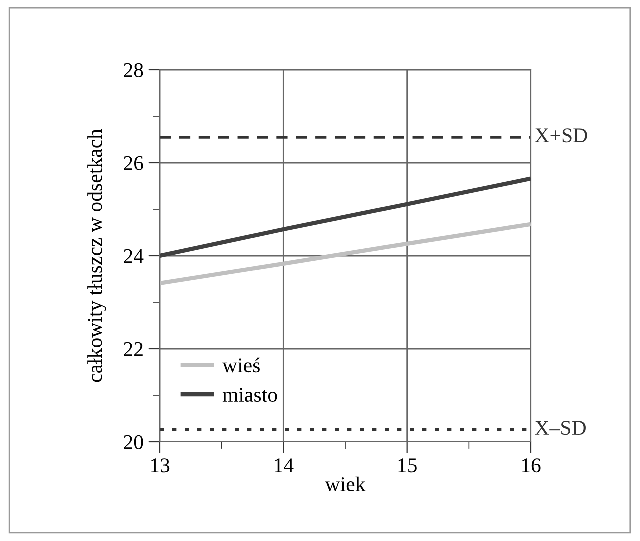 Image resolution: width=640 pixels, height=541 pixels. I want to click on x-axis-title: wiek, so click(345, 484).